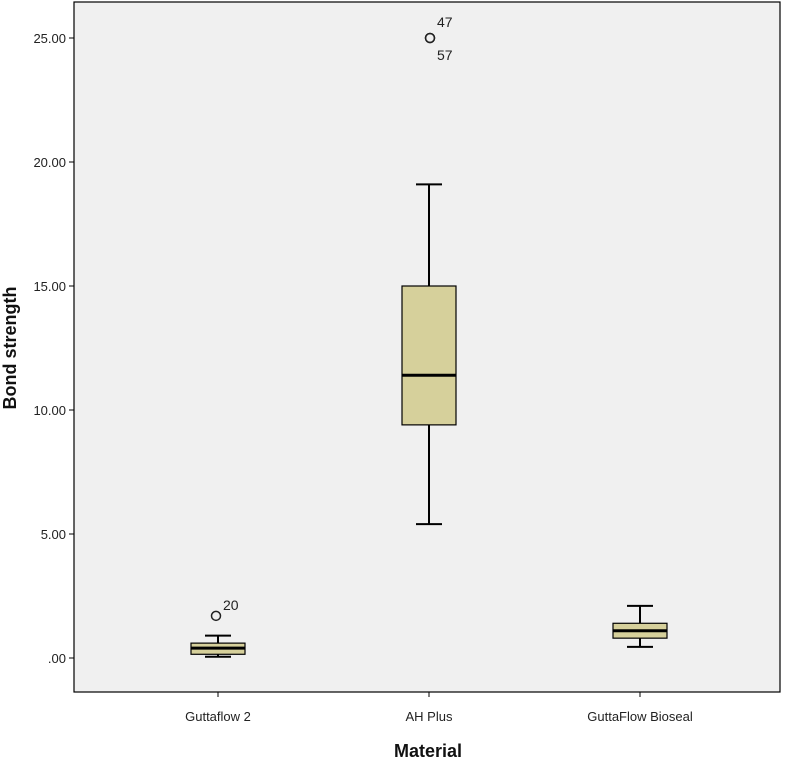  I want to click on outlier-label: 20, so click(231, 605).